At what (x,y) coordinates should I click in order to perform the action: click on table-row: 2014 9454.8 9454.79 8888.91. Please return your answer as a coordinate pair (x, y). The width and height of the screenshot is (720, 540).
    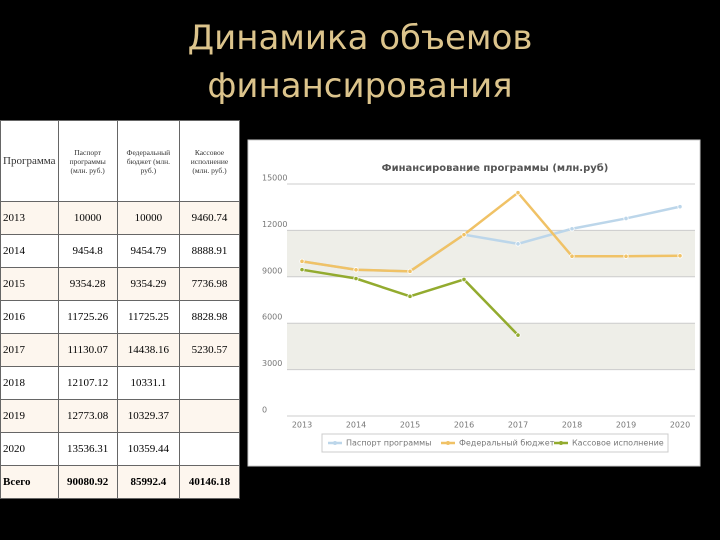
    Looking at the image, I should click on (120, 251).